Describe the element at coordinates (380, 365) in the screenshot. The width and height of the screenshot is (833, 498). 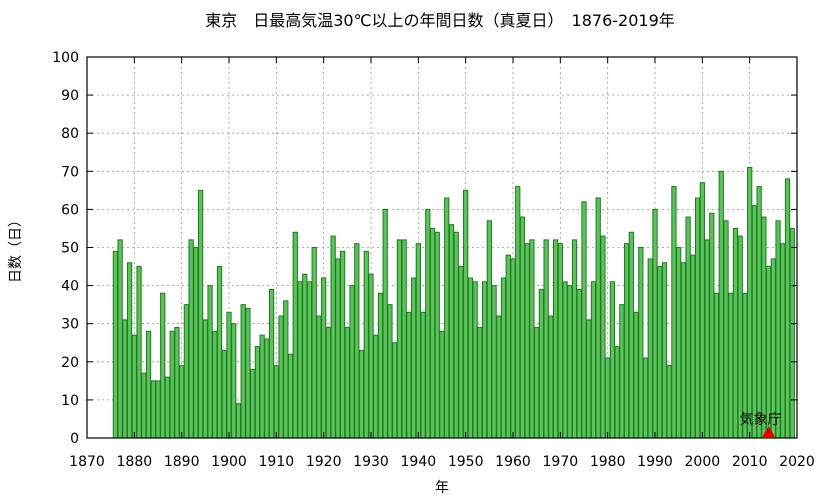
I see `bar-1932` at that location.